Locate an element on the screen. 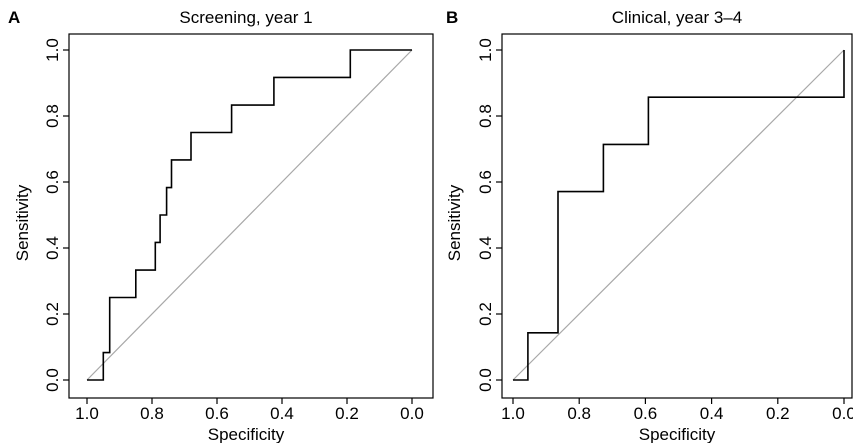  panel-letter: A is located at coordinates (14, 17).